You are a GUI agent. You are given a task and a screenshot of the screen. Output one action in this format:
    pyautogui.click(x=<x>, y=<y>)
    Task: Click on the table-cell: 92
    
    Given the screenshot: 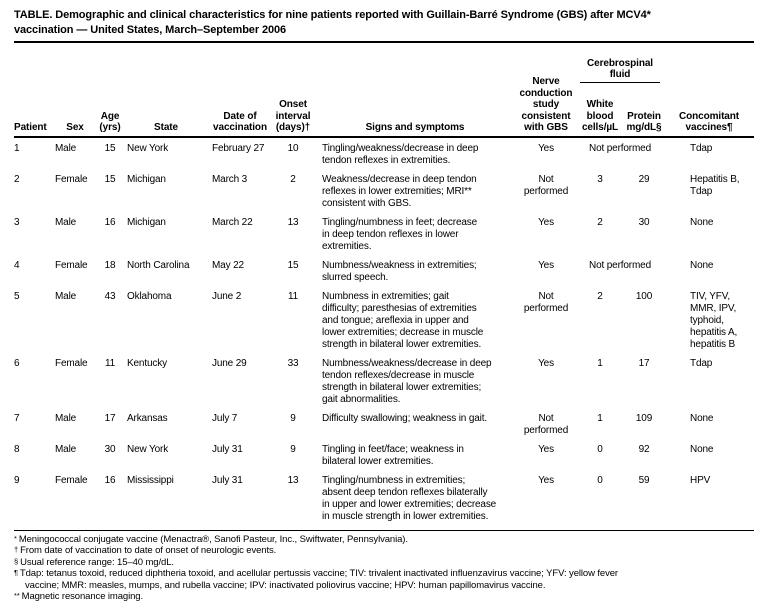 What is the action you would take?
    pyautogui.click(x=644, y=449)
    